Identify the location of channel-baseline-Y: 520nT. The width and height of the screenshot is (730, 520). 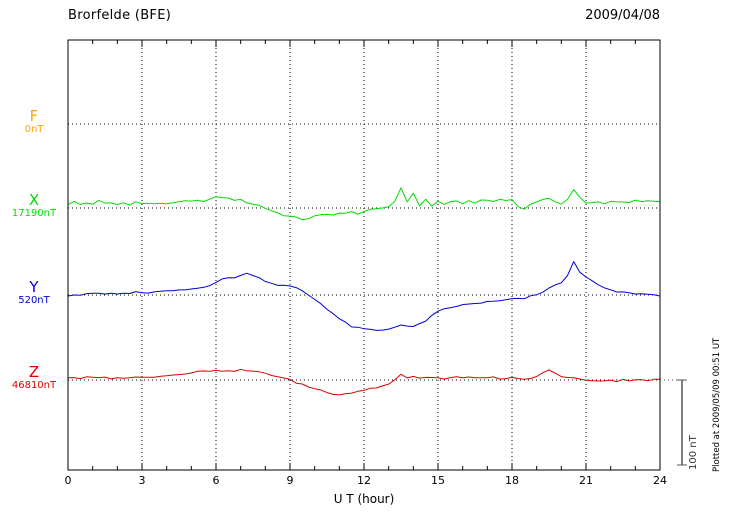
(34, 300).